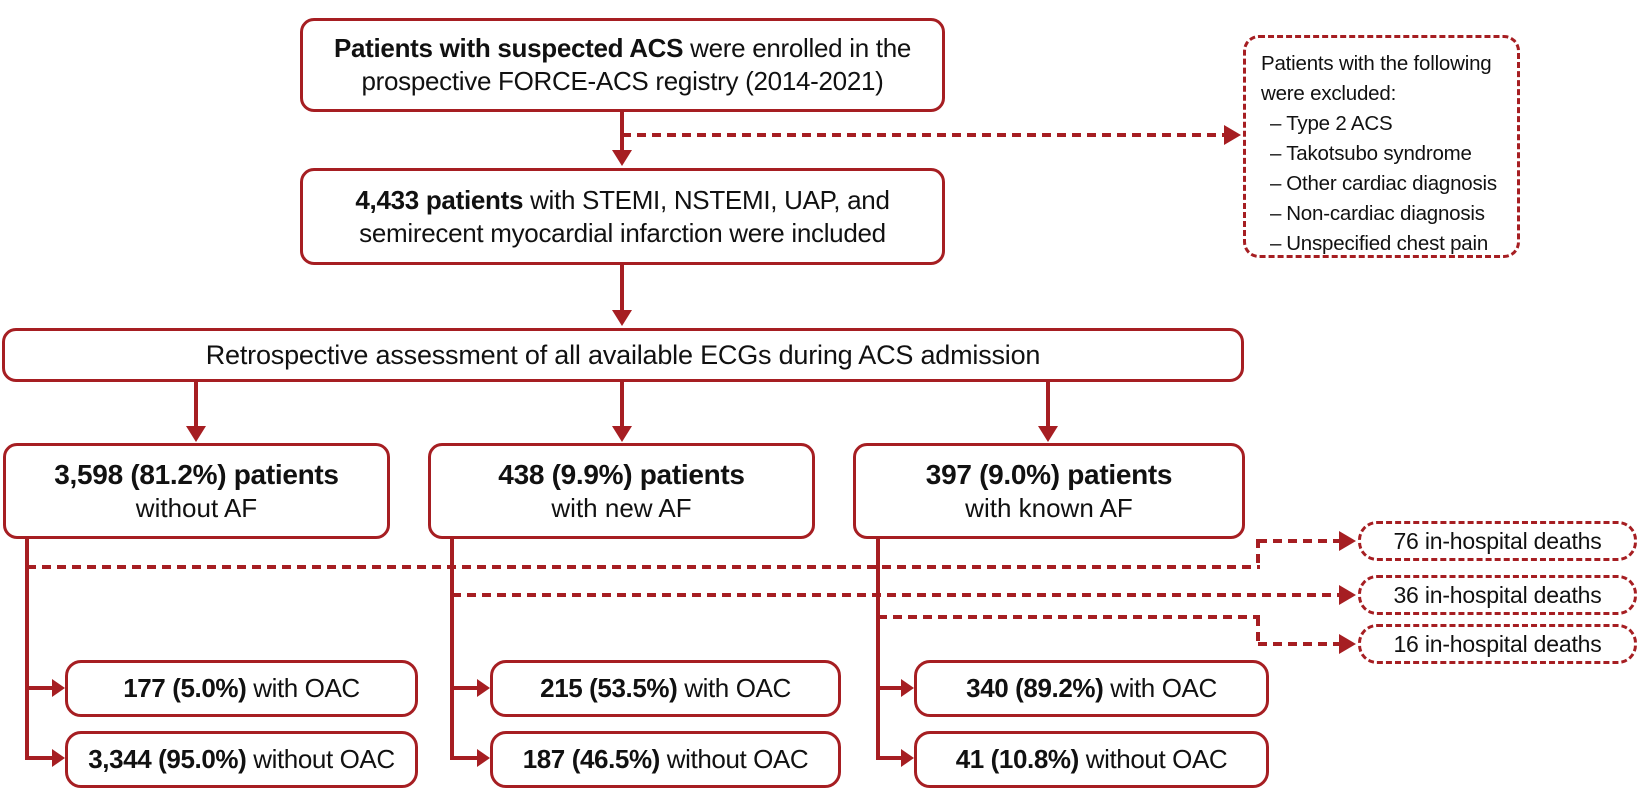 The image size is (1643, 804). I want to click on known-af-without-oac-rest: without OAC, so click(1153, 759).